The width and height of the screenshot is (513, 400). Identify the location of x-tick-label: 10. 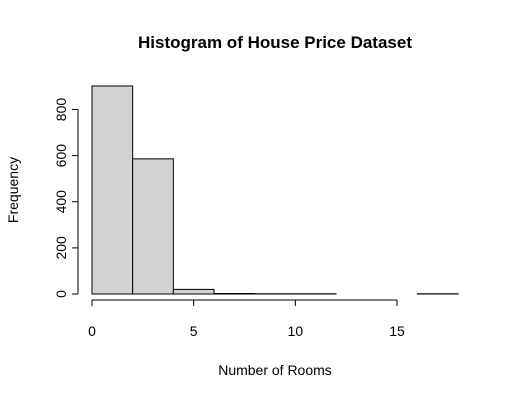
(296, 331).